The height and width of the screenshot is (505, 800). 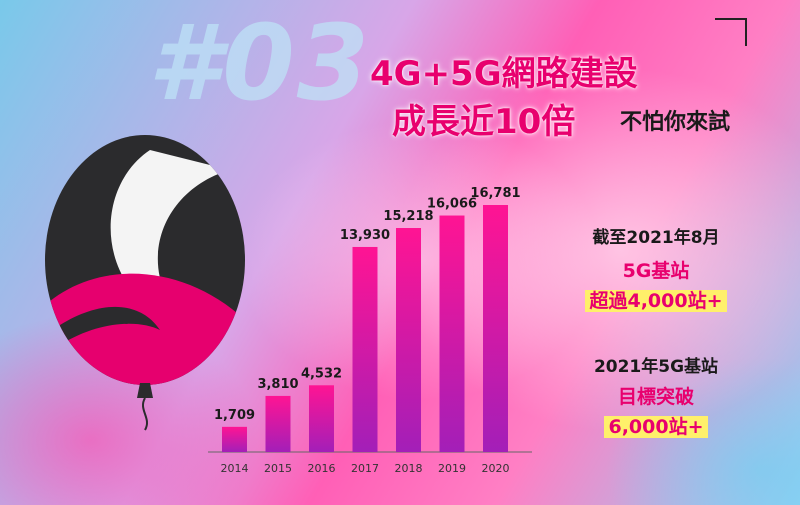 What do you see at coordinates (408, 216) in the screenshot?
I see `value-label-2018: 15,218` at bounding box center [408, 216].